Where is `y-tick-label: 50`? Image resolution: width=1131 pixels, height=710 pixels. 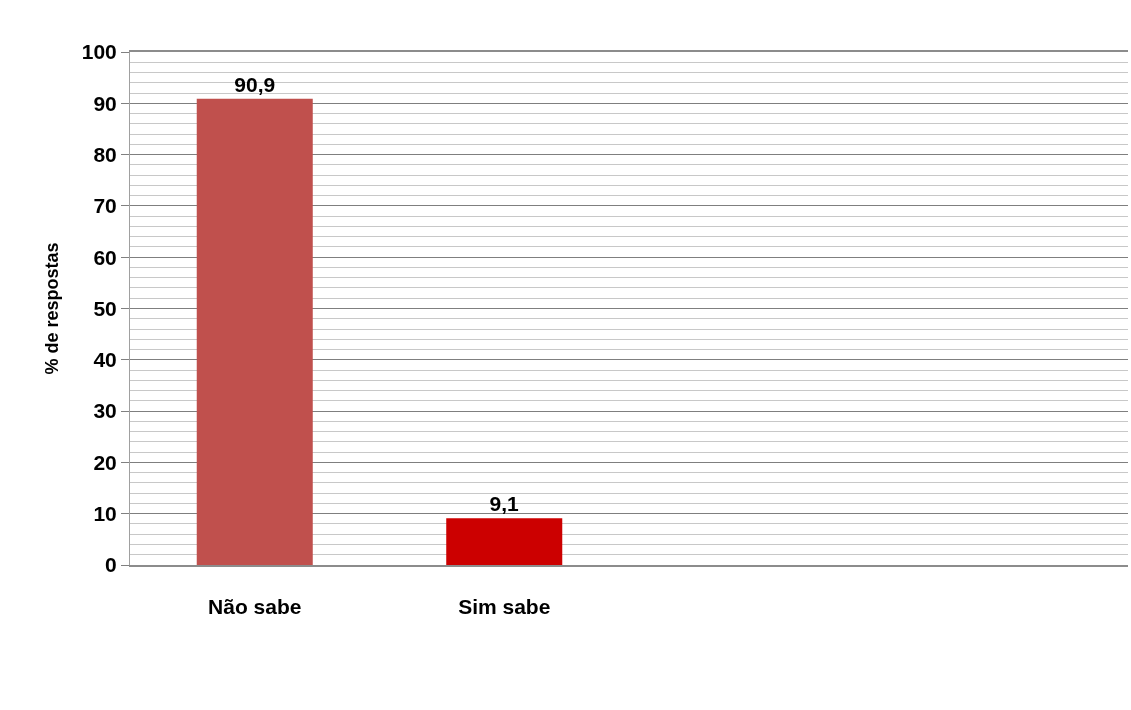 y-tick-label: 50 is located at coordinates (105, 308).